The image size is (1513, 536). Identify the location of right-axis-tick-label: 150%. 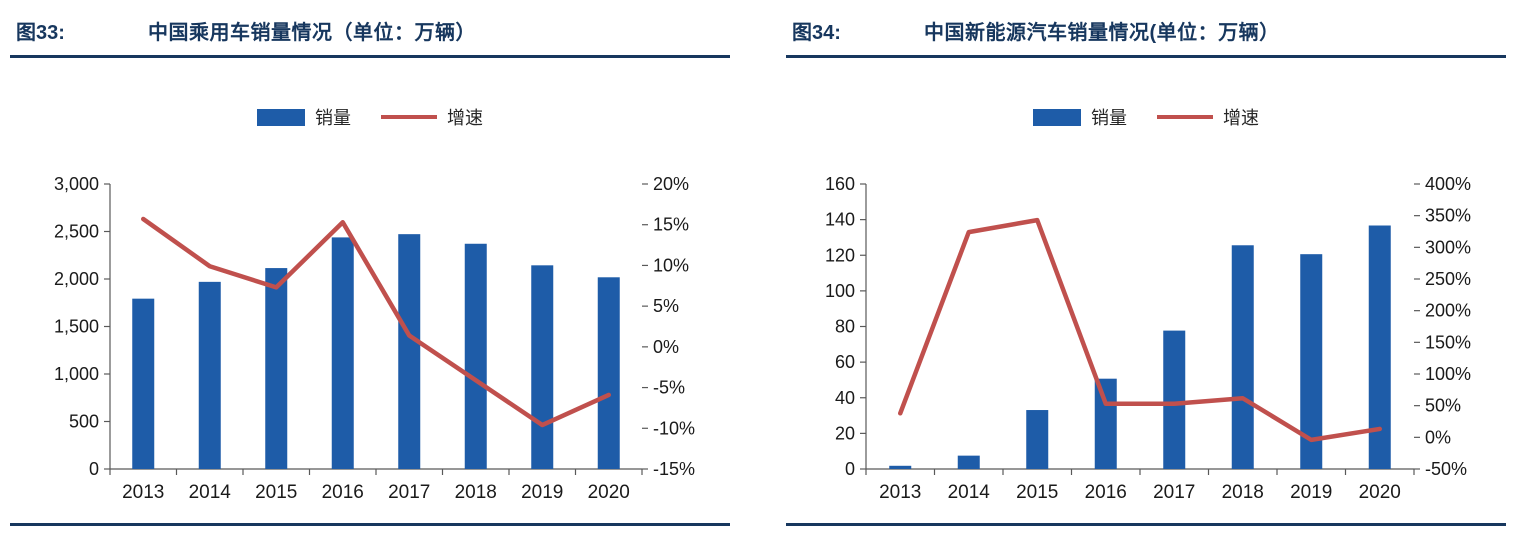
(1448, 342).